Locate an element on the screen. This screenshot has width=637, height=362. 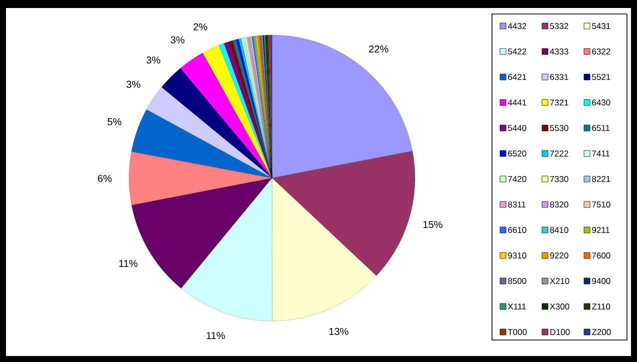
legend-label: X111 is located at coordinates (517, 307).